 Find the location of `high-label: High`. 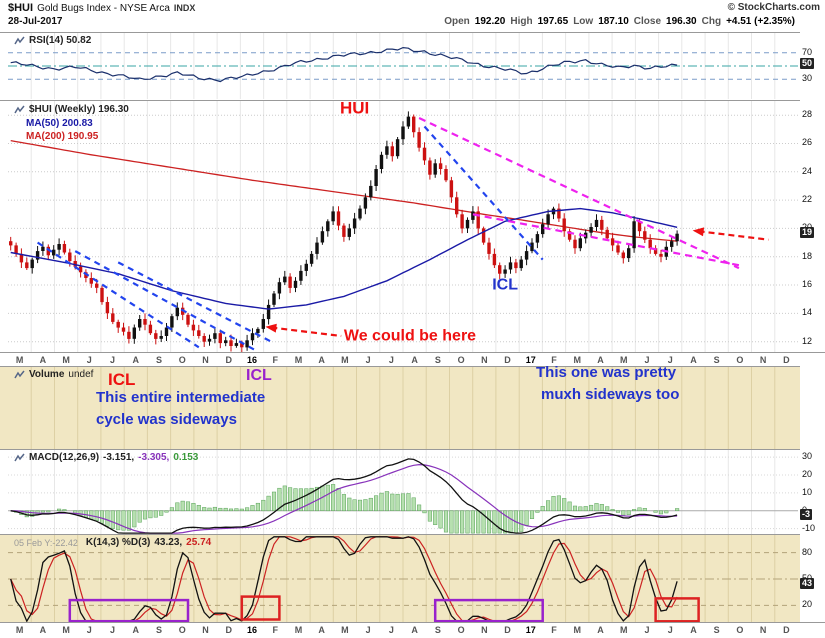

high-label: High is located at coordinates (521, 21).